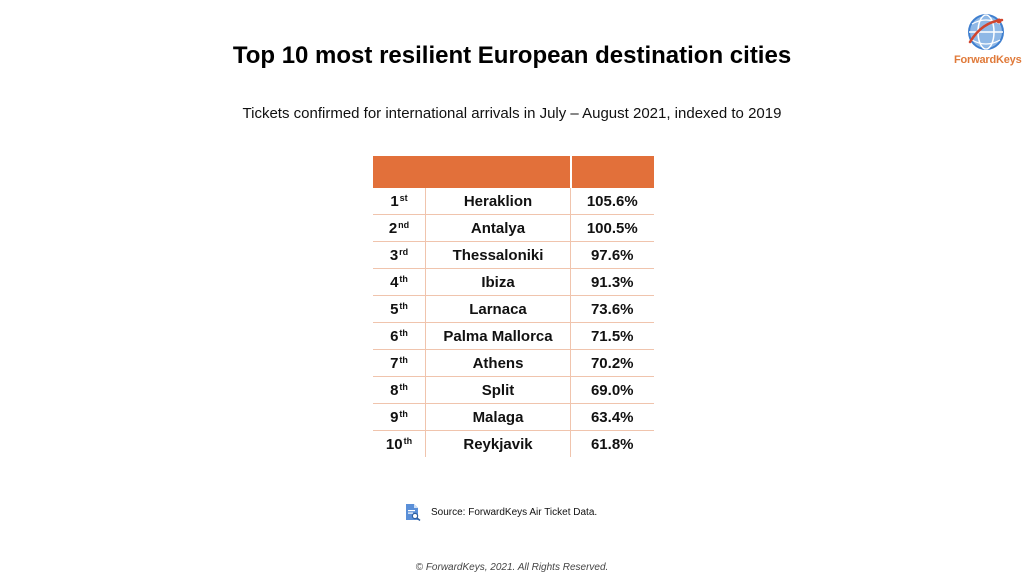 The width and height of the screenshot is (1024, 577). Describe the element at coordinates (514, 512) in the screenshot. I see `source-text: Source: ForwardKeys Air Ticket Data.` at that location.